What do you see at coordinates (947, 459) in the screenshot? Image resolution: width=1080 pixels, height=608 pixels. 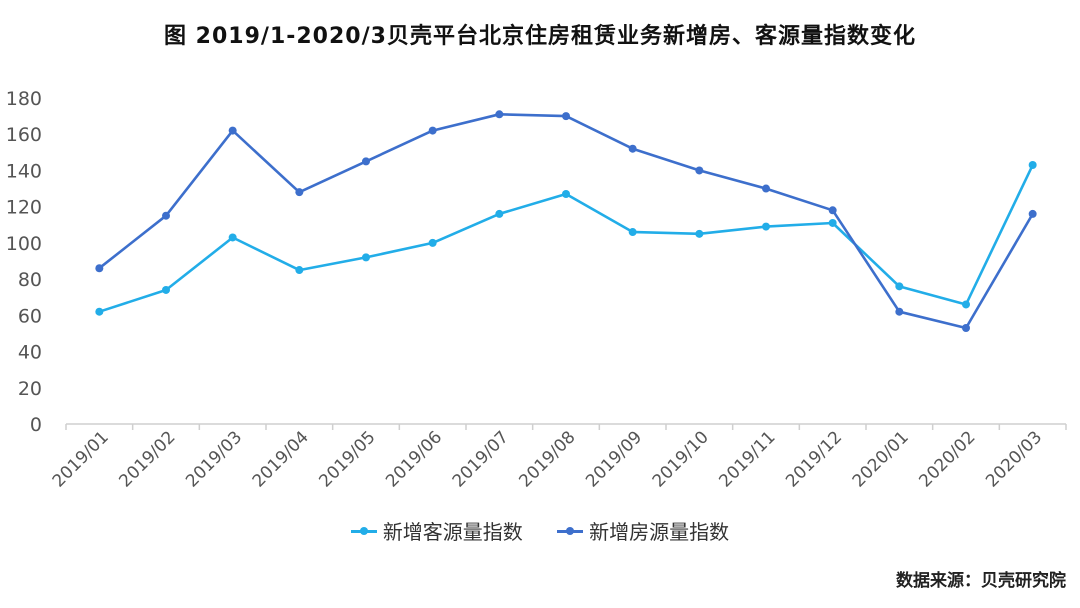 I see `x-tick-label: 2020/02` at bounding box center [947, 459].